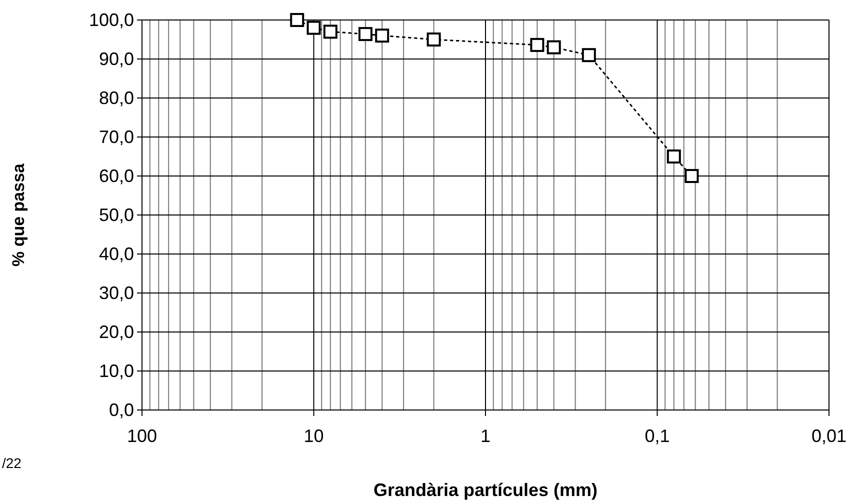 The image size is (864, 504). What do you see at coordinates (12, 463) in the screenshot?
I see `text: /22` at bounding box center [12, 463].